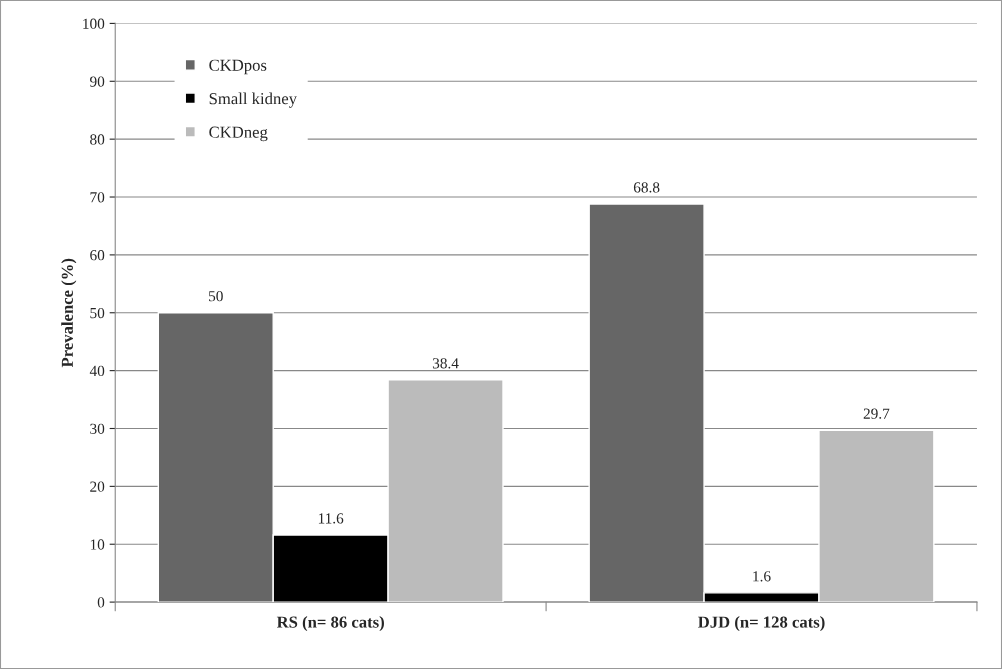 This screenshot has height=669, width=1002. What do you see at coordinates (238, 67) in the screenshot?
I see `legend-label: CKDpos` at bounding box center [238, 67].